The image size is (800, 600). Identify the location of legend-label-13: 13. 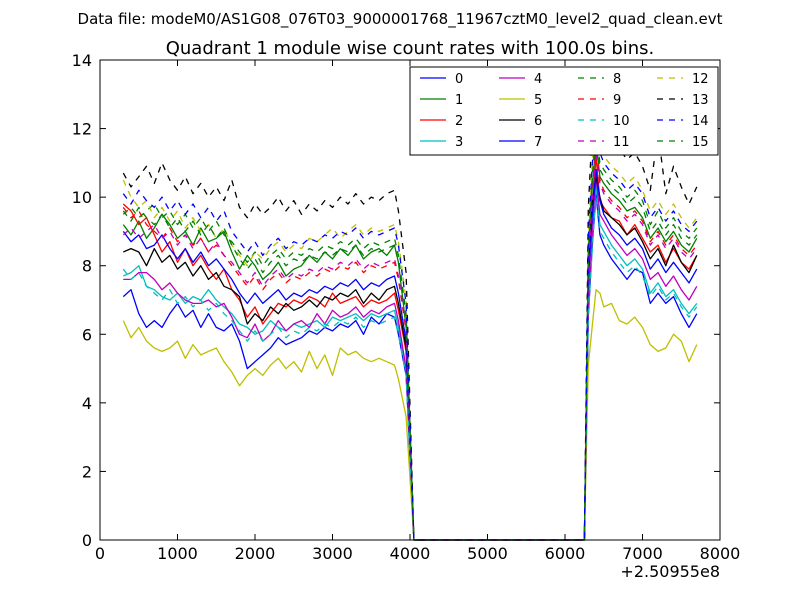
(700, 100).